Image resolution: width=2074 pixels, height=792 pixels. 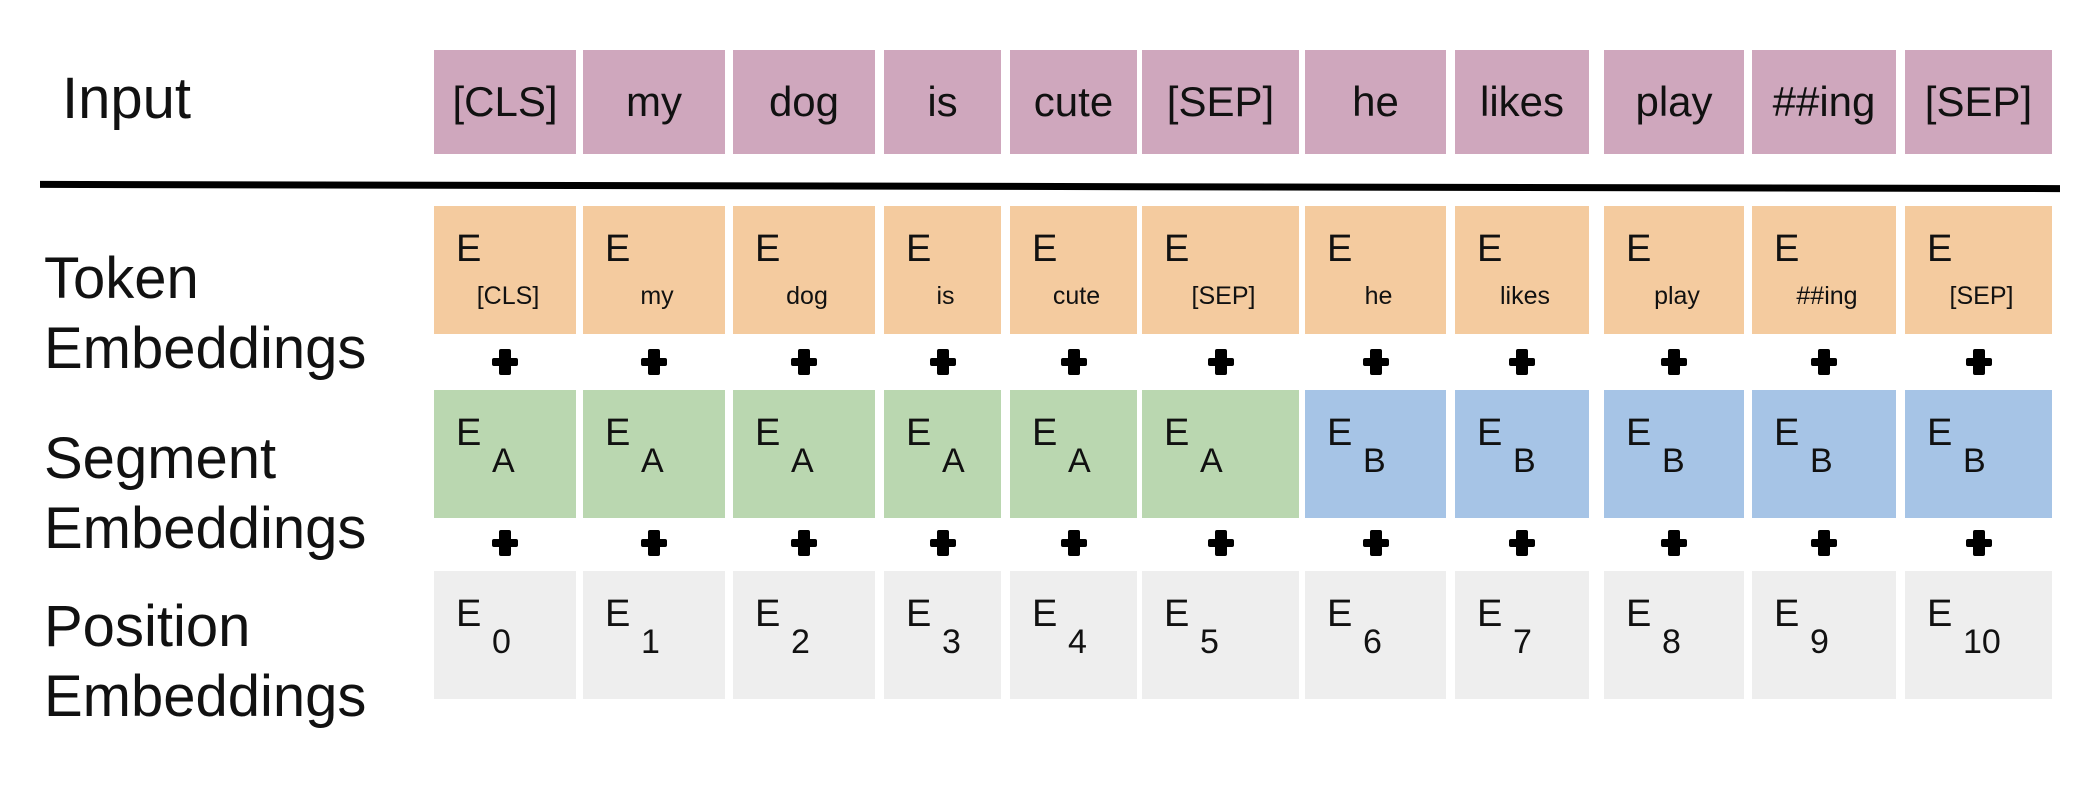 What do you see at coordinates (1077, 642) in the screenshot?
I see `position-subscript: 4` at bounding box center [1077, 642].